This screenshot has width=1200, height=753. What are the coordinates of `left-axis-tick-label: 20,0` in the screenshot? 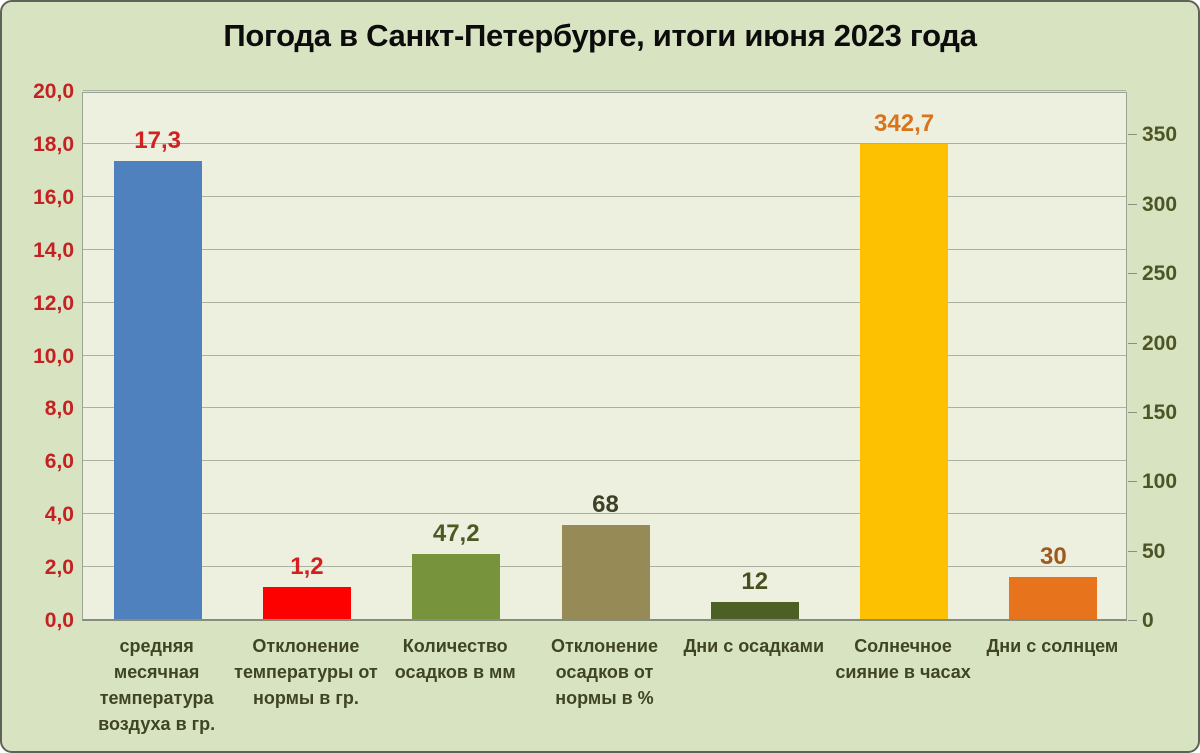 It's located at (53, 91).